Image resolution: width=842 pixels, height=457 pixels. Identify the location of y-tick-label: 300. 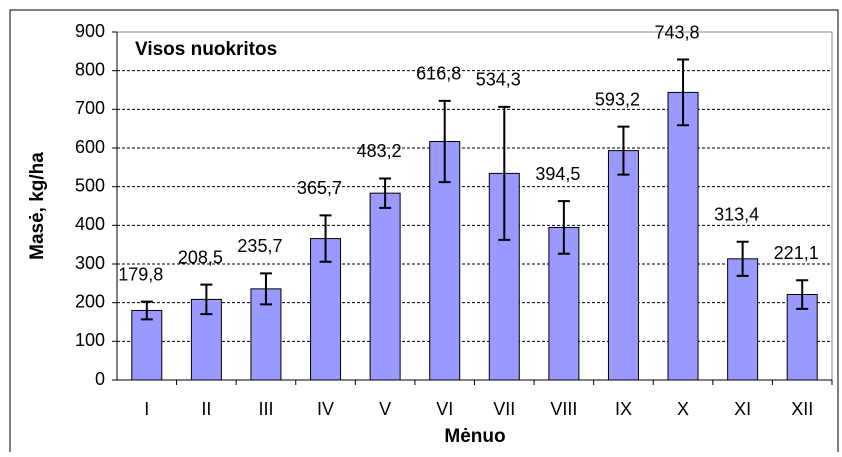
(90, 263).